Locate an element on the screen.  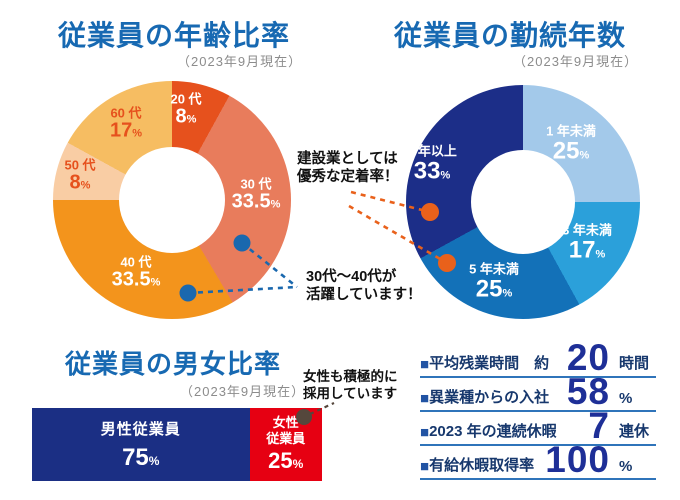
tenure-donut-hole is located at coordinates (523, 202).